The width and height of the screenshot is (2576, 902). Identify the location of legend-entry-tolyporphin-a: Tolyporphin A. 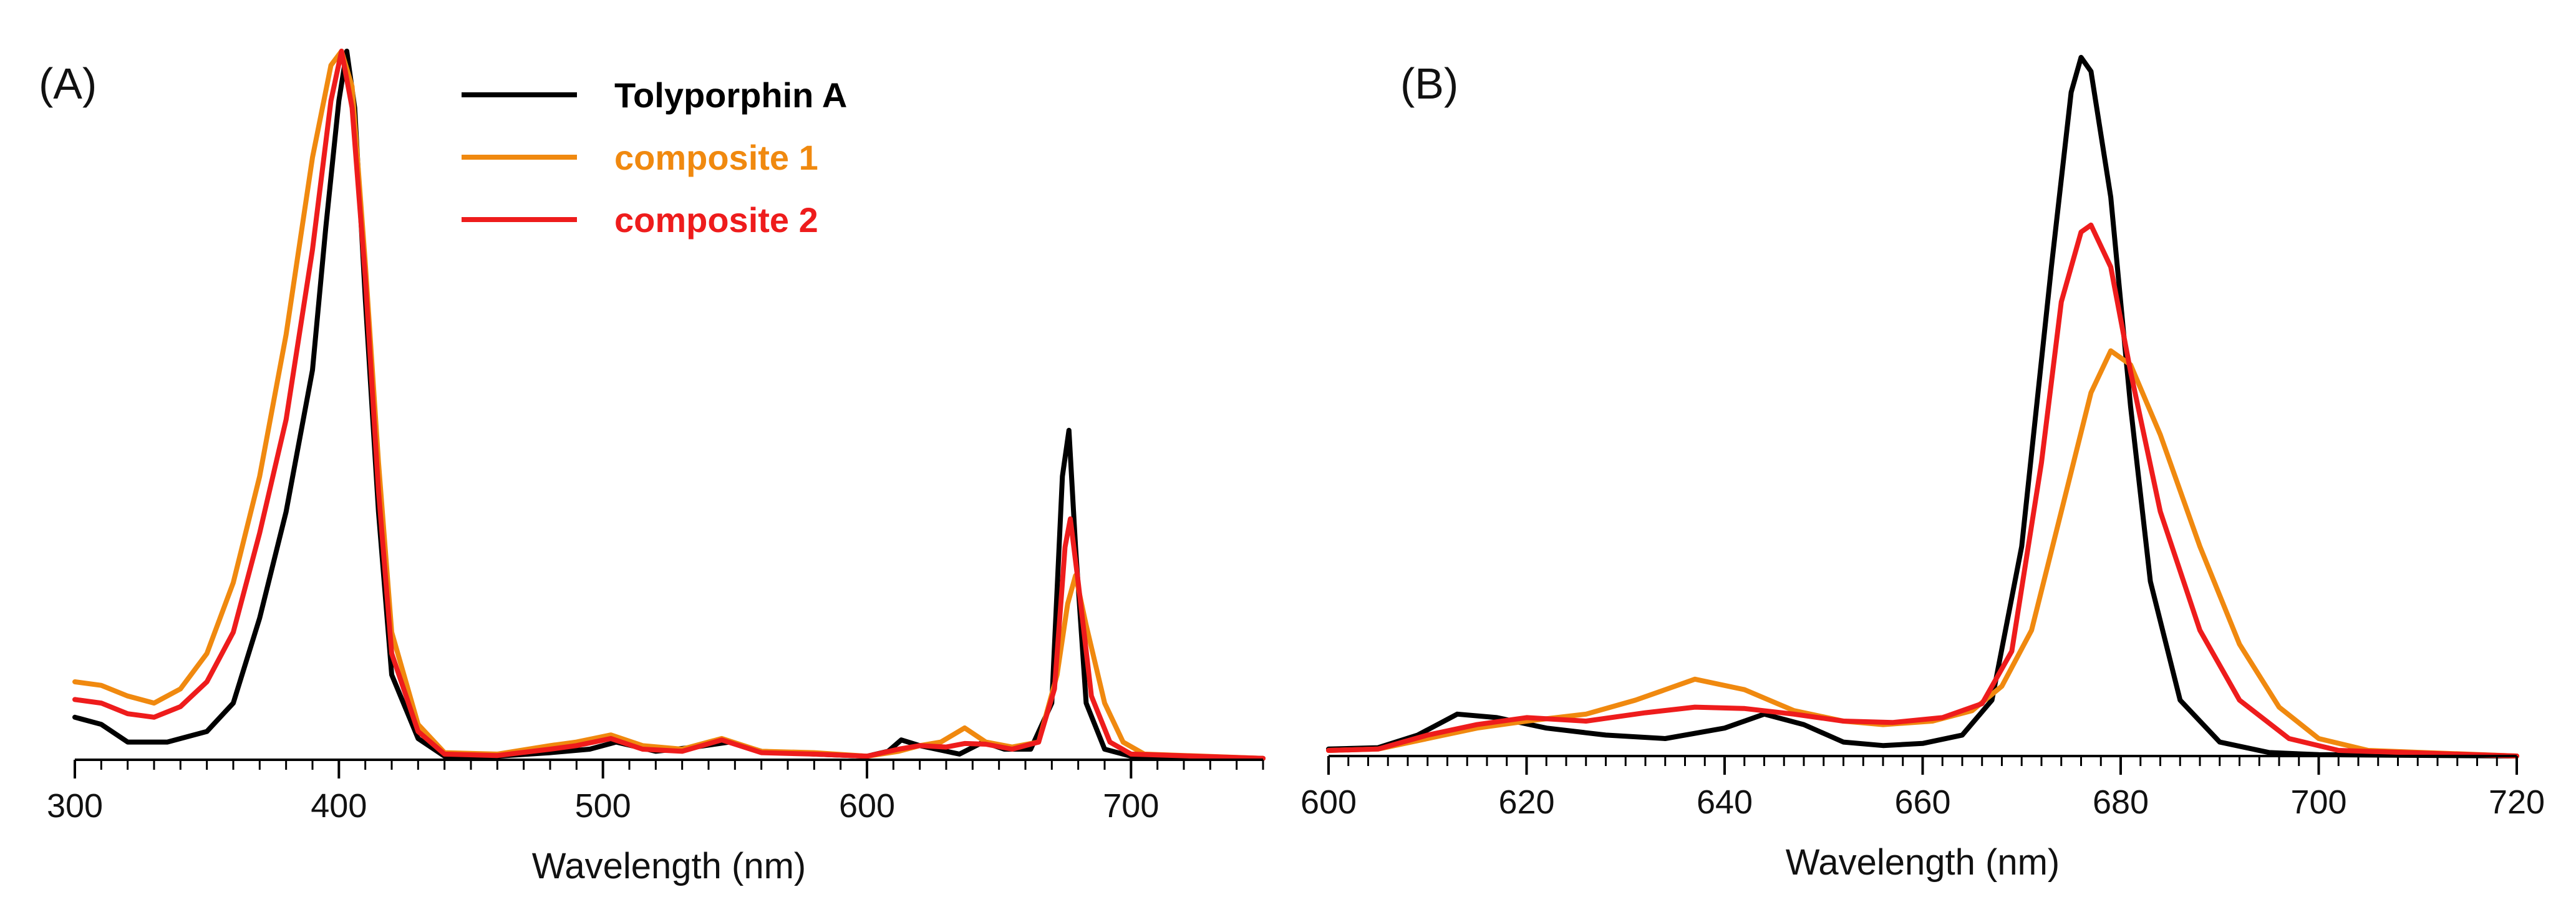
(654, 95).